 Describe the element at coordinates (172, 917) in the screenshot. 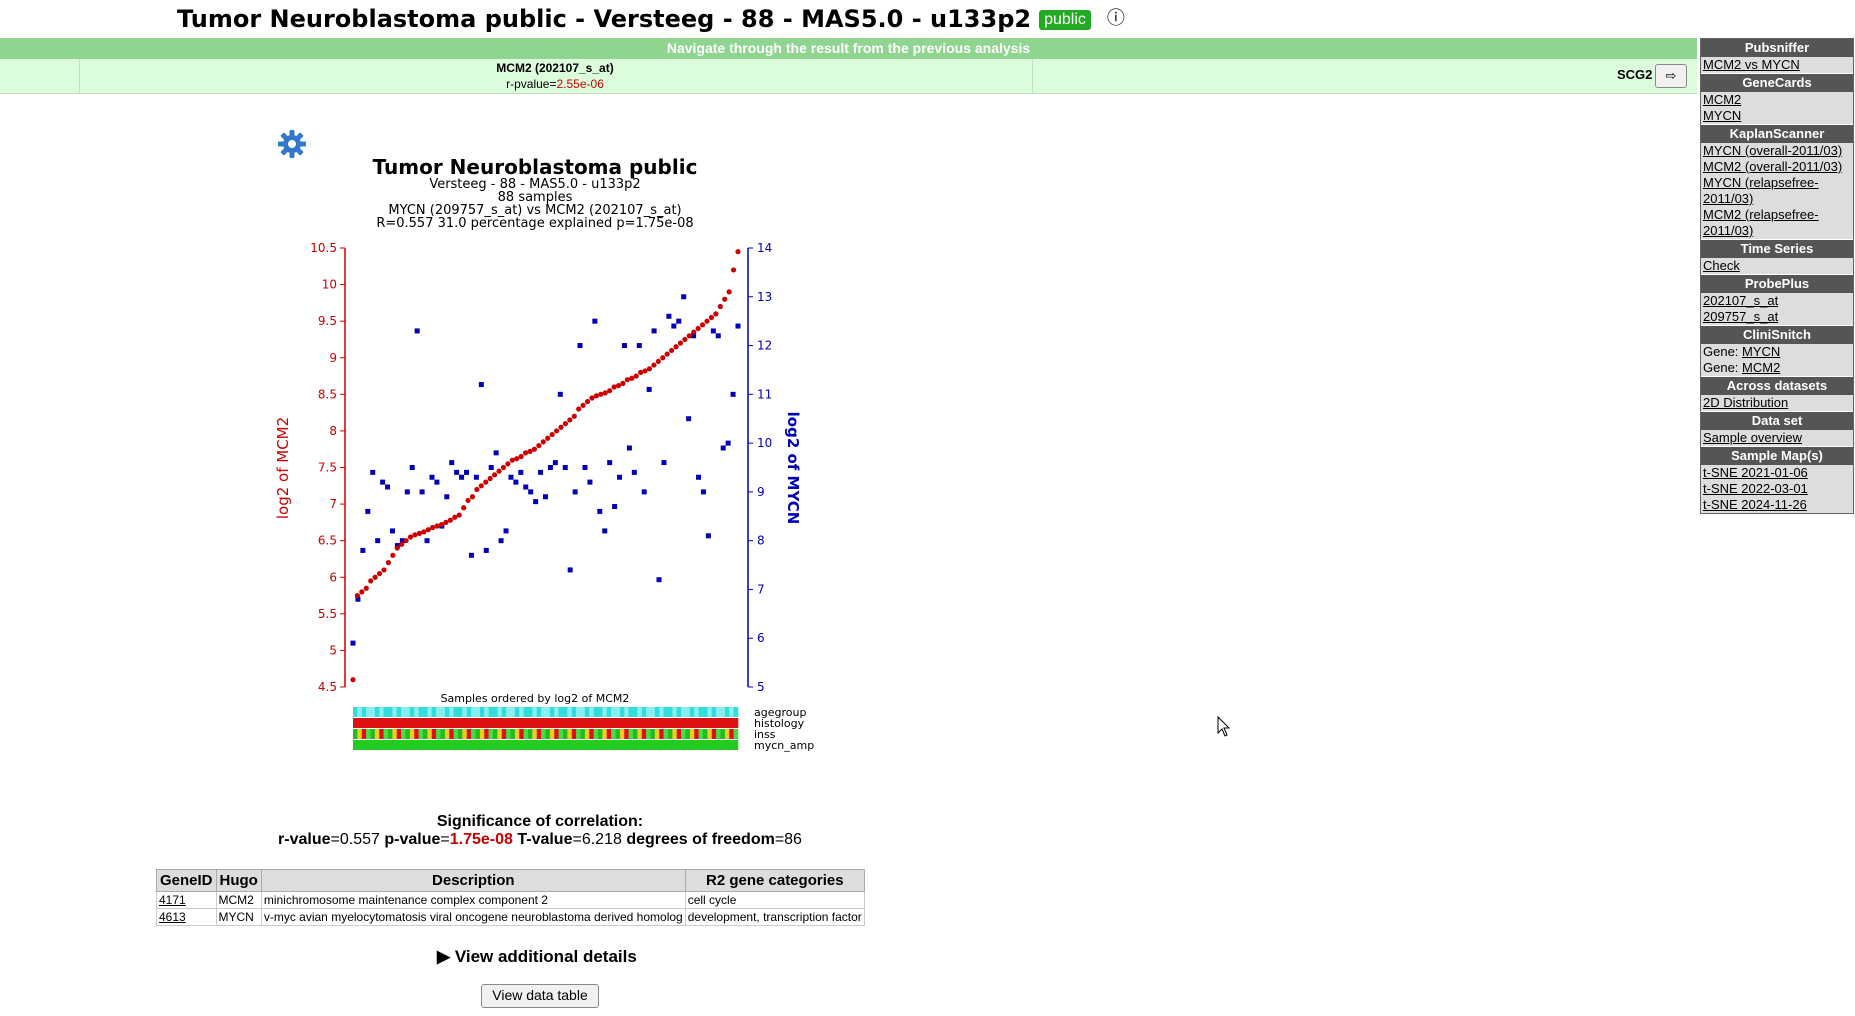

I see `gene-id-link: 4613` at that location.